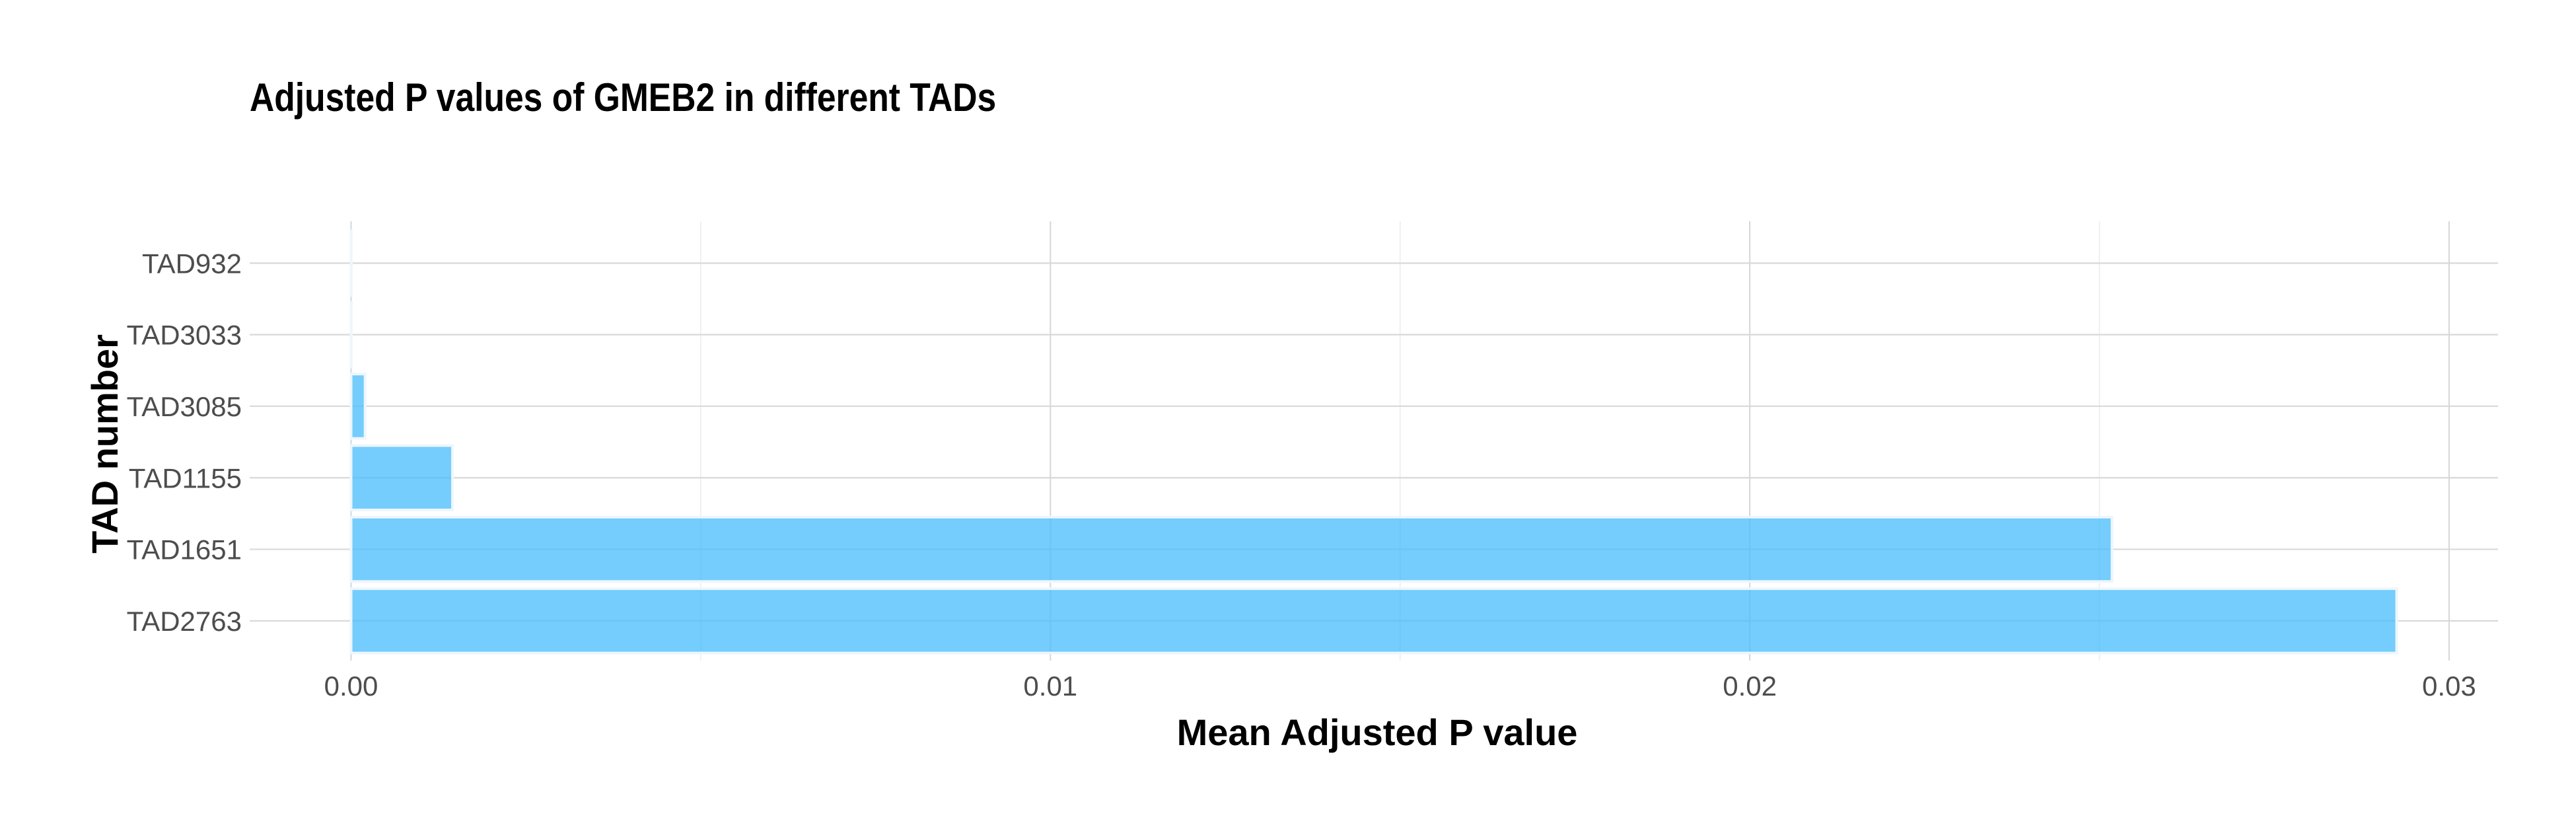 The image size is (2576, 831). What do you see at coordinates (1050, 686) in the screenshot?
I see `x-tick-label: 0.01` at bounding box center [1050, 686].